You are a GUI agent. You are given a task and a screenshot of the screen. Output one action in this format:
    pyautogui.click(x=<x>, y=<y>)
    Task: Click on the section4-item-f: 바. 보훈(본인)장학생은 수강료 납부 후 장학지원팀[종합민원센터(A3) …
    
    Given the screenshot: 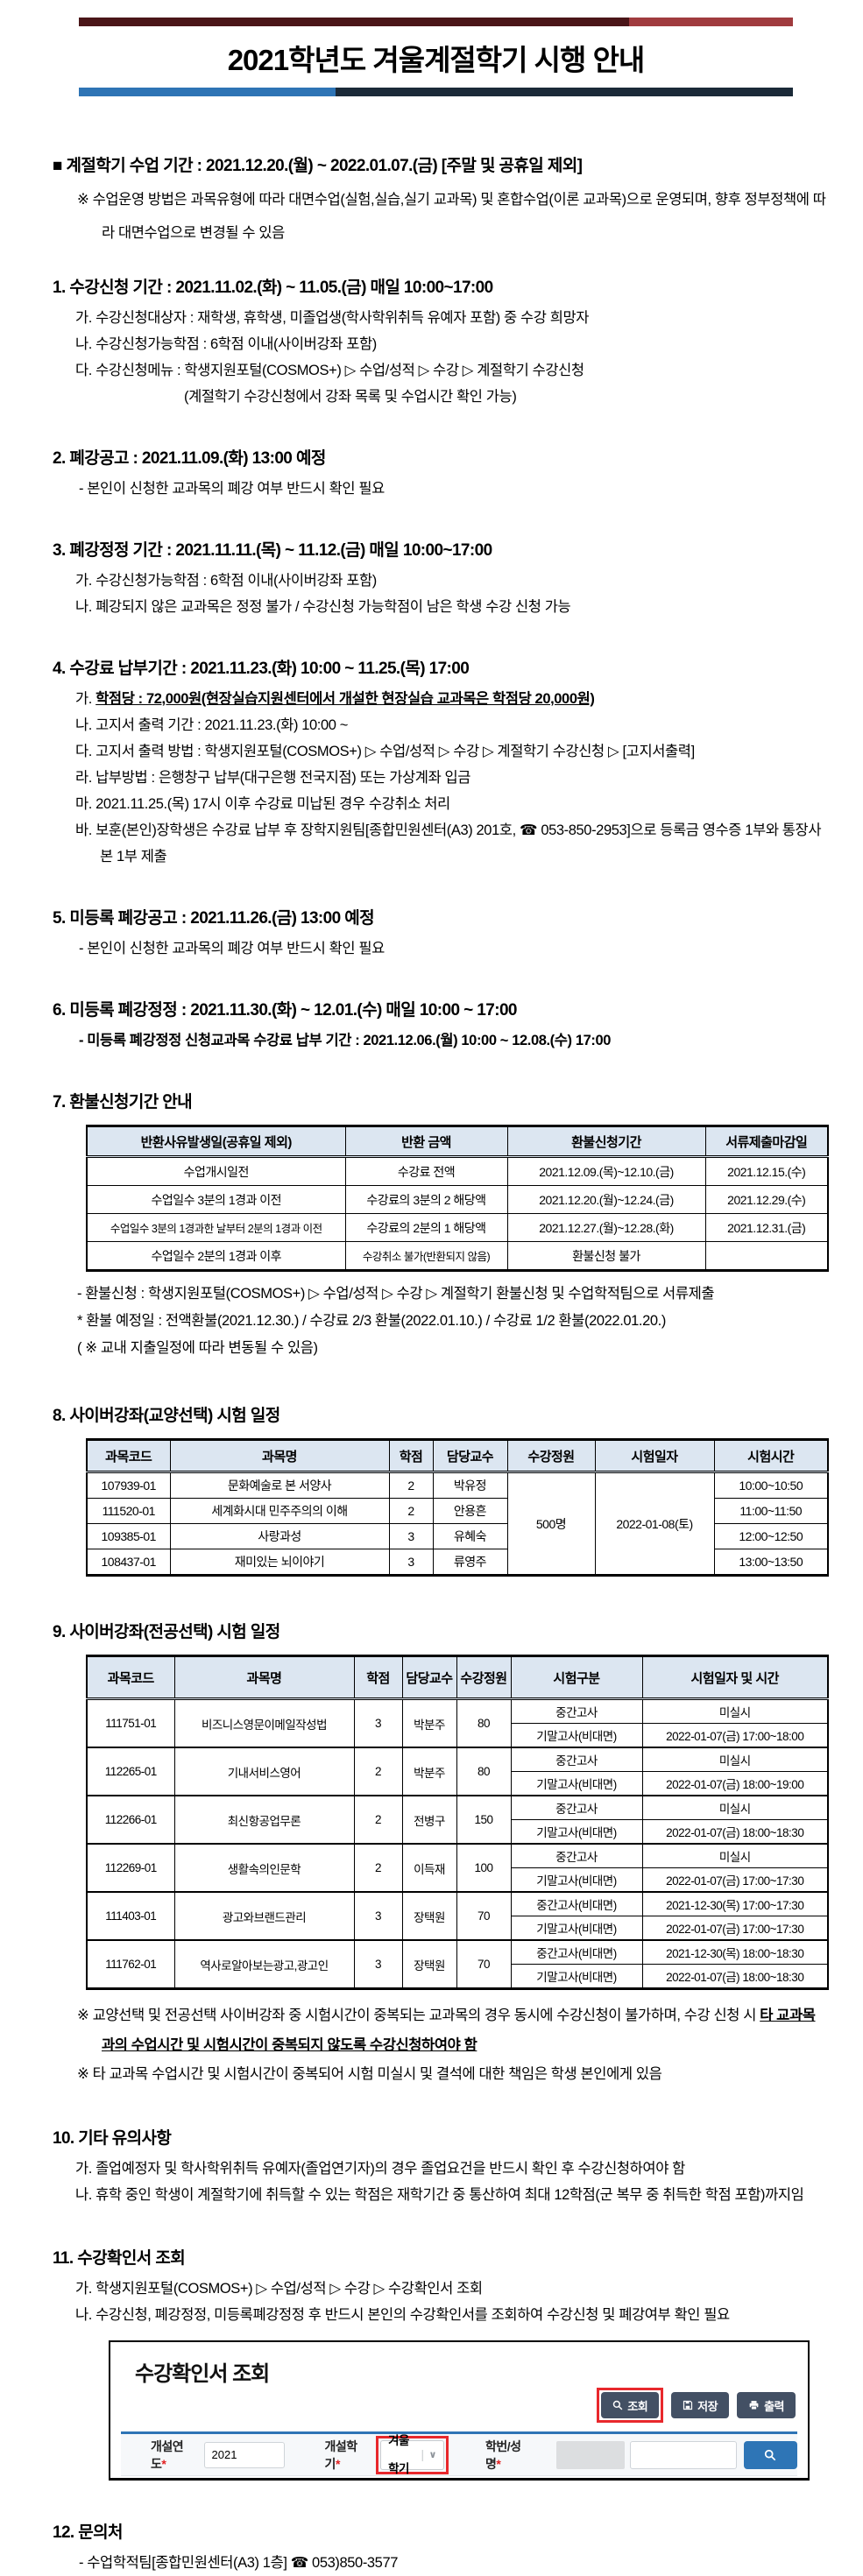 What is the action you would take?
    pyautogui.click(x=448, y=844)
    